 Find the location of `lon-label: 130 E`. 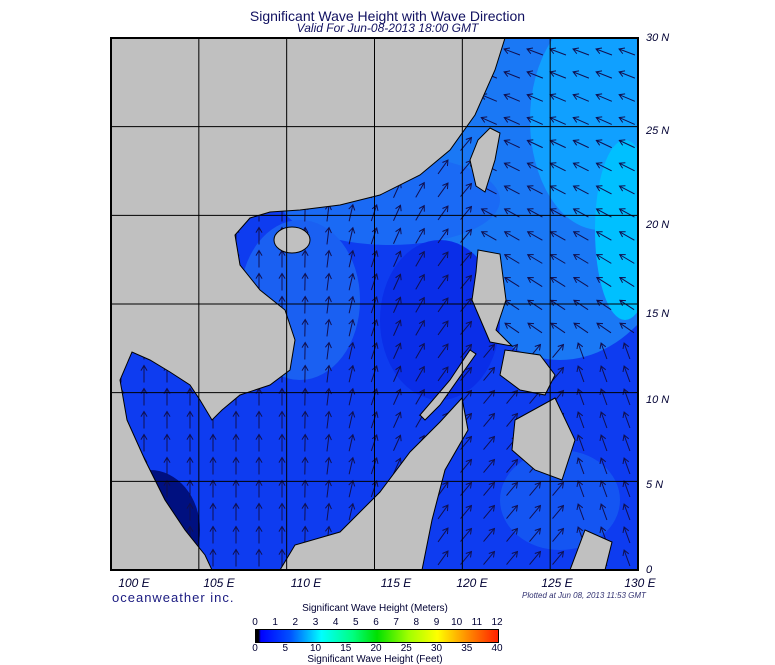

lon-label: 130 E is located at coordinates (640, 583).